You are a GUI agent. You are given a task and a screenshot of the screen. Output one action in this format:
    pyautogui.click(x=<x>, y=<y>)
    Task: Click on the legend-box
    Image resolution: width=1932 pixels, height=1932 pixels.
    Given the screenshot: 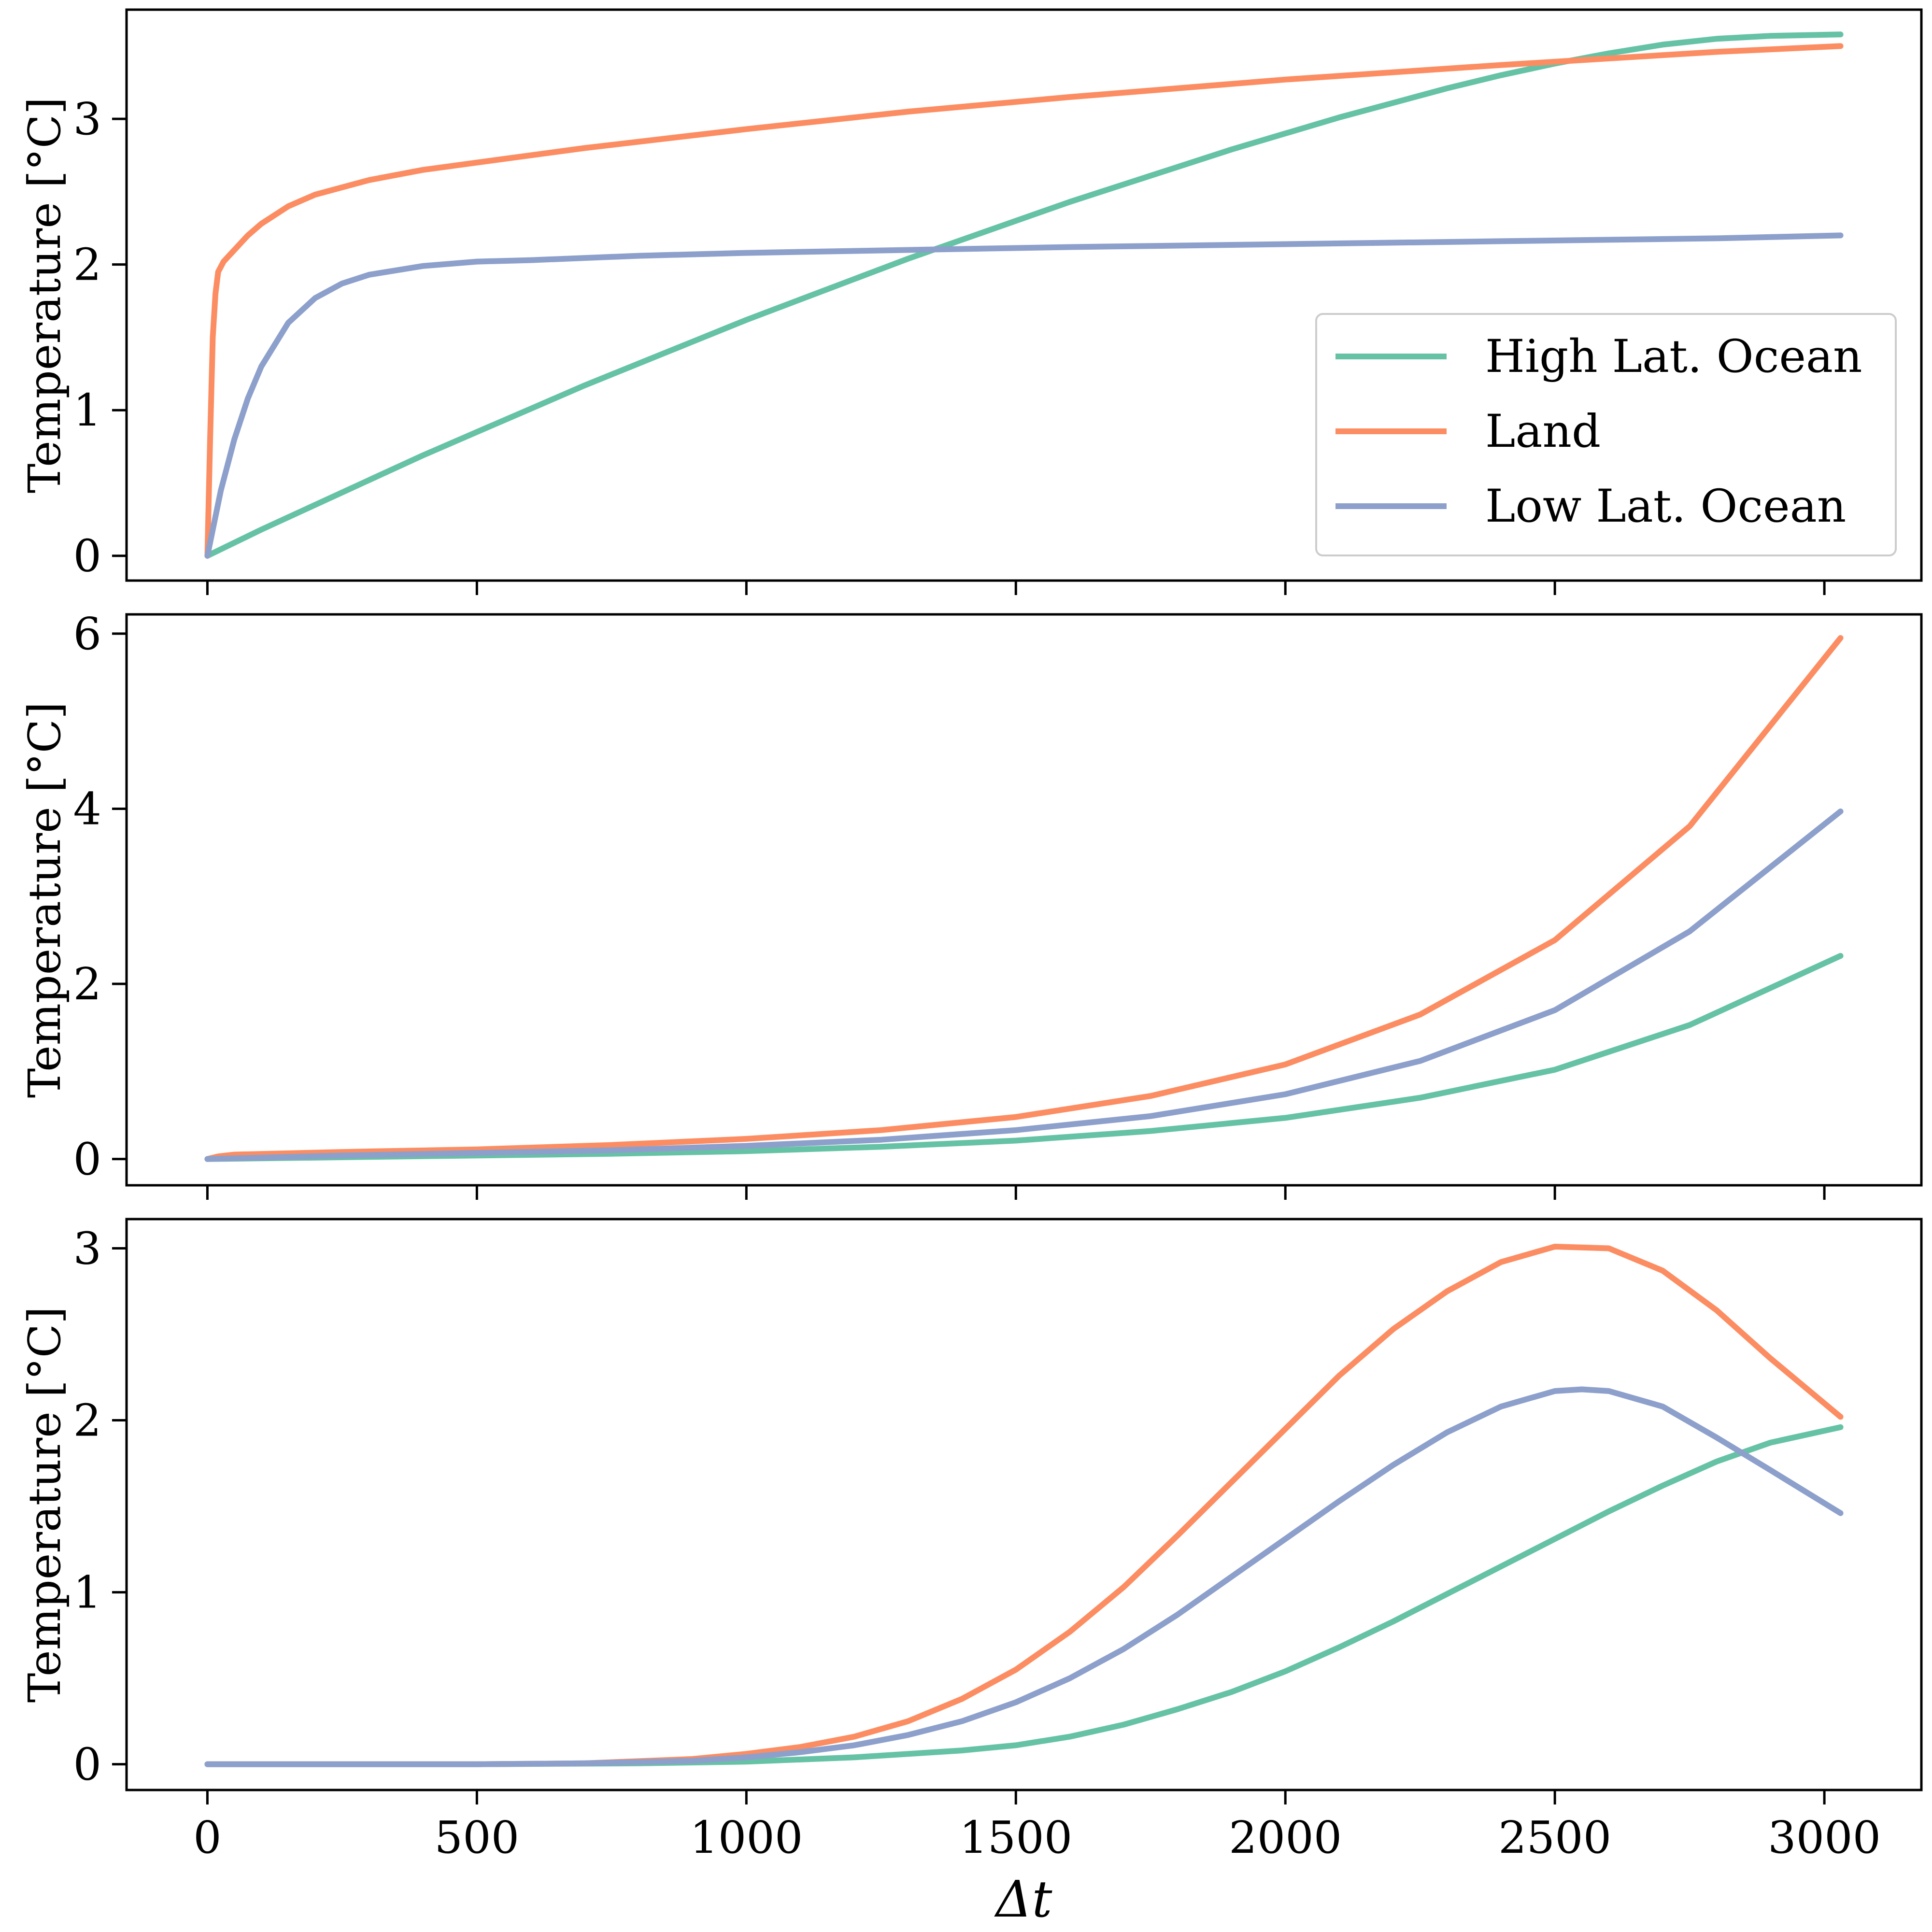 What is the action you would take?
    pyautogui.click(x=1606, y=434)
    